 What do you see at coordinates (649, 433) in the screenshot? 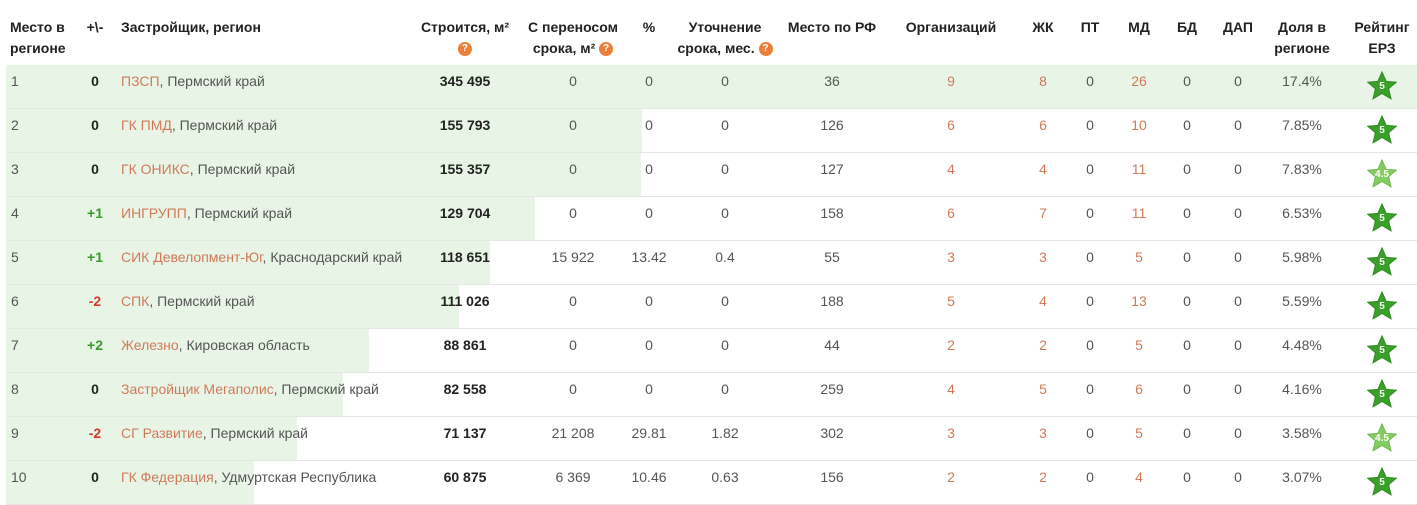
I see `cell-percent: 29.81` at bounding box center [649, 433].